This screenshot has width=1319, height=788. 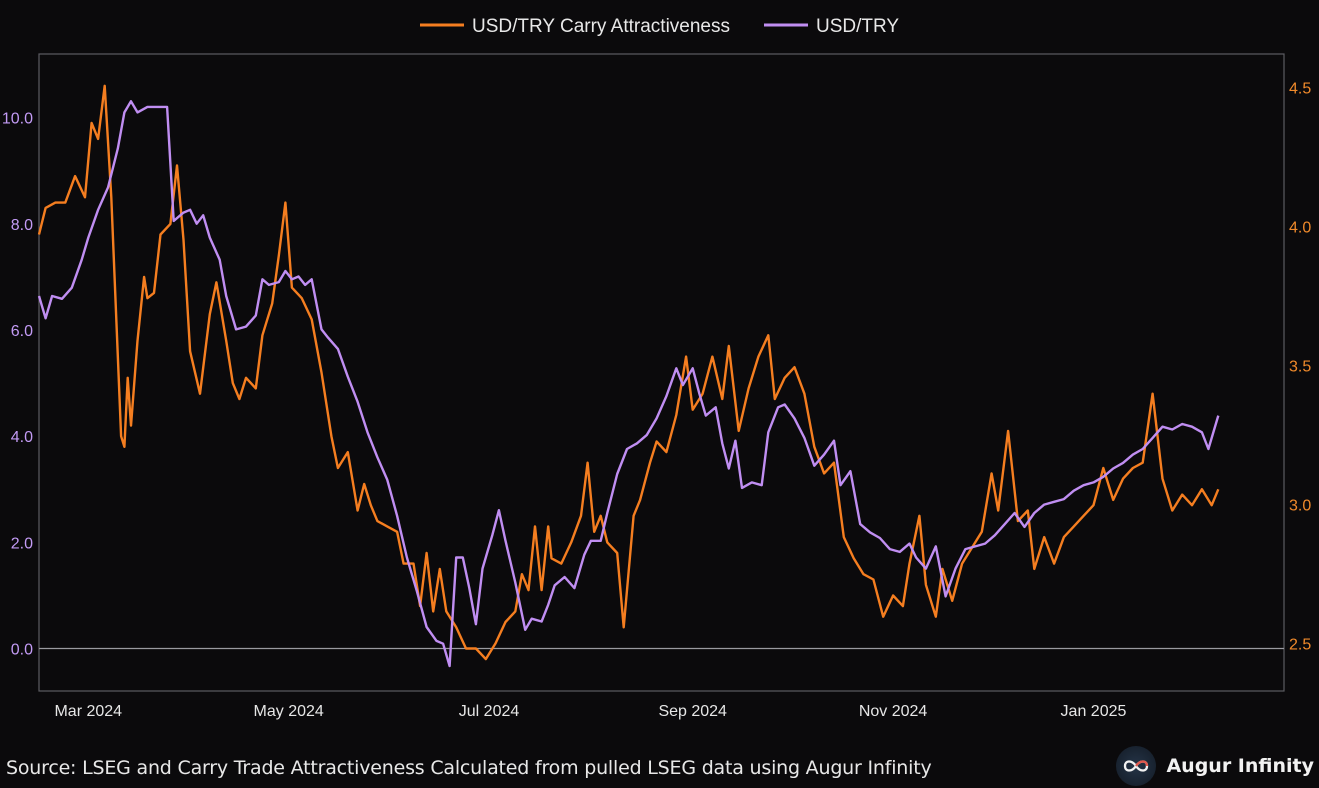 I want to click on legend-label-usdtry: USD/TRY, so click(x=857, y=26).